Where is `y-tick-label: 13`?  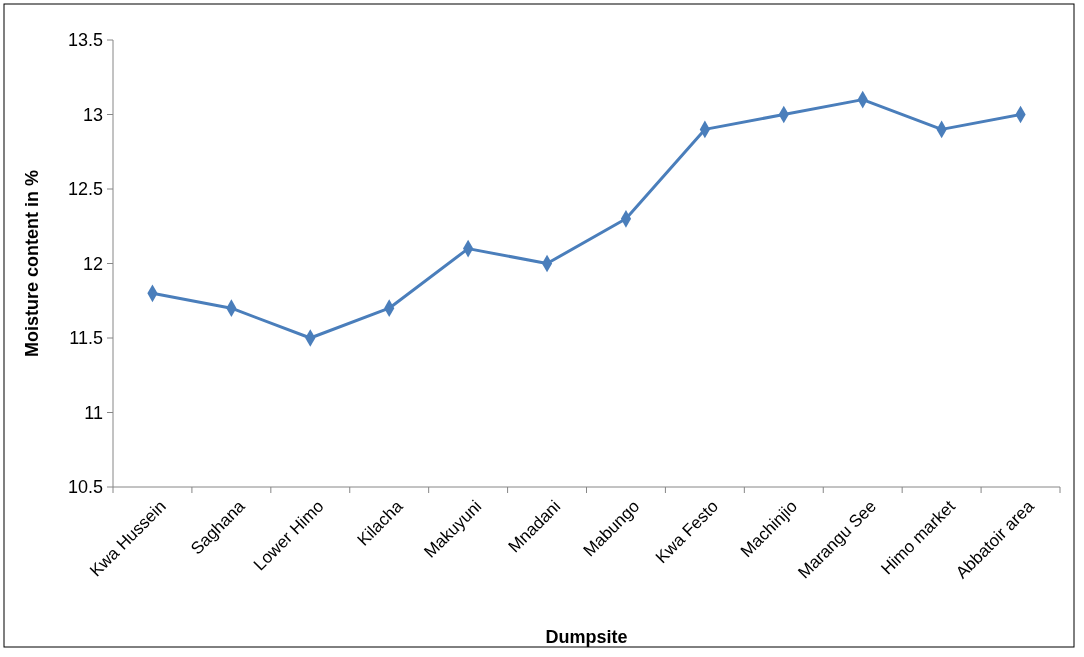
y-tick-label: 13 is located at coordinates (92, 114).